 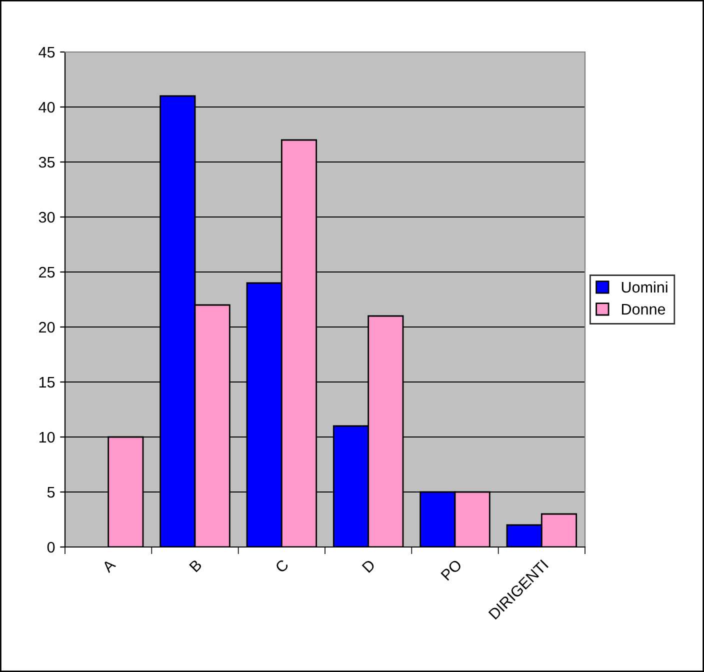 What do you see at coordinates (47, 437) in the screenshot?
I see `y-tick-label: 10` at bounding box center [47, 437].